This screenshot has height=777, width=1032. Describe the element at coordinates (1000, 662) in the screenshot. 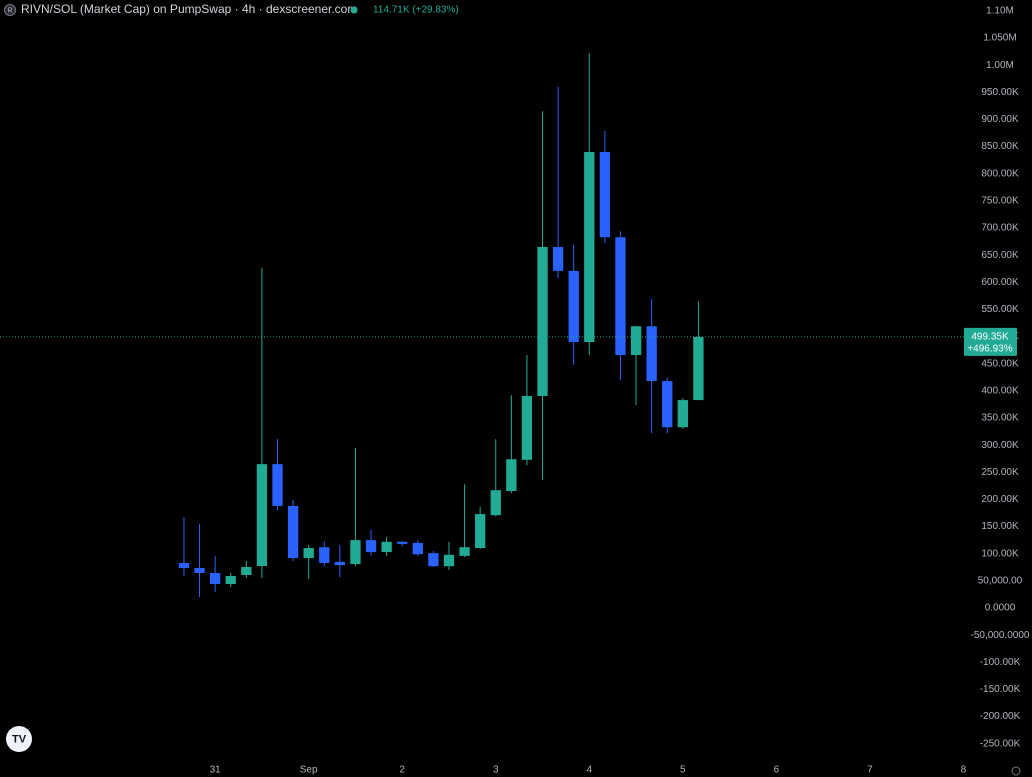

I see `y-tick-label: -100.00K` at that location.